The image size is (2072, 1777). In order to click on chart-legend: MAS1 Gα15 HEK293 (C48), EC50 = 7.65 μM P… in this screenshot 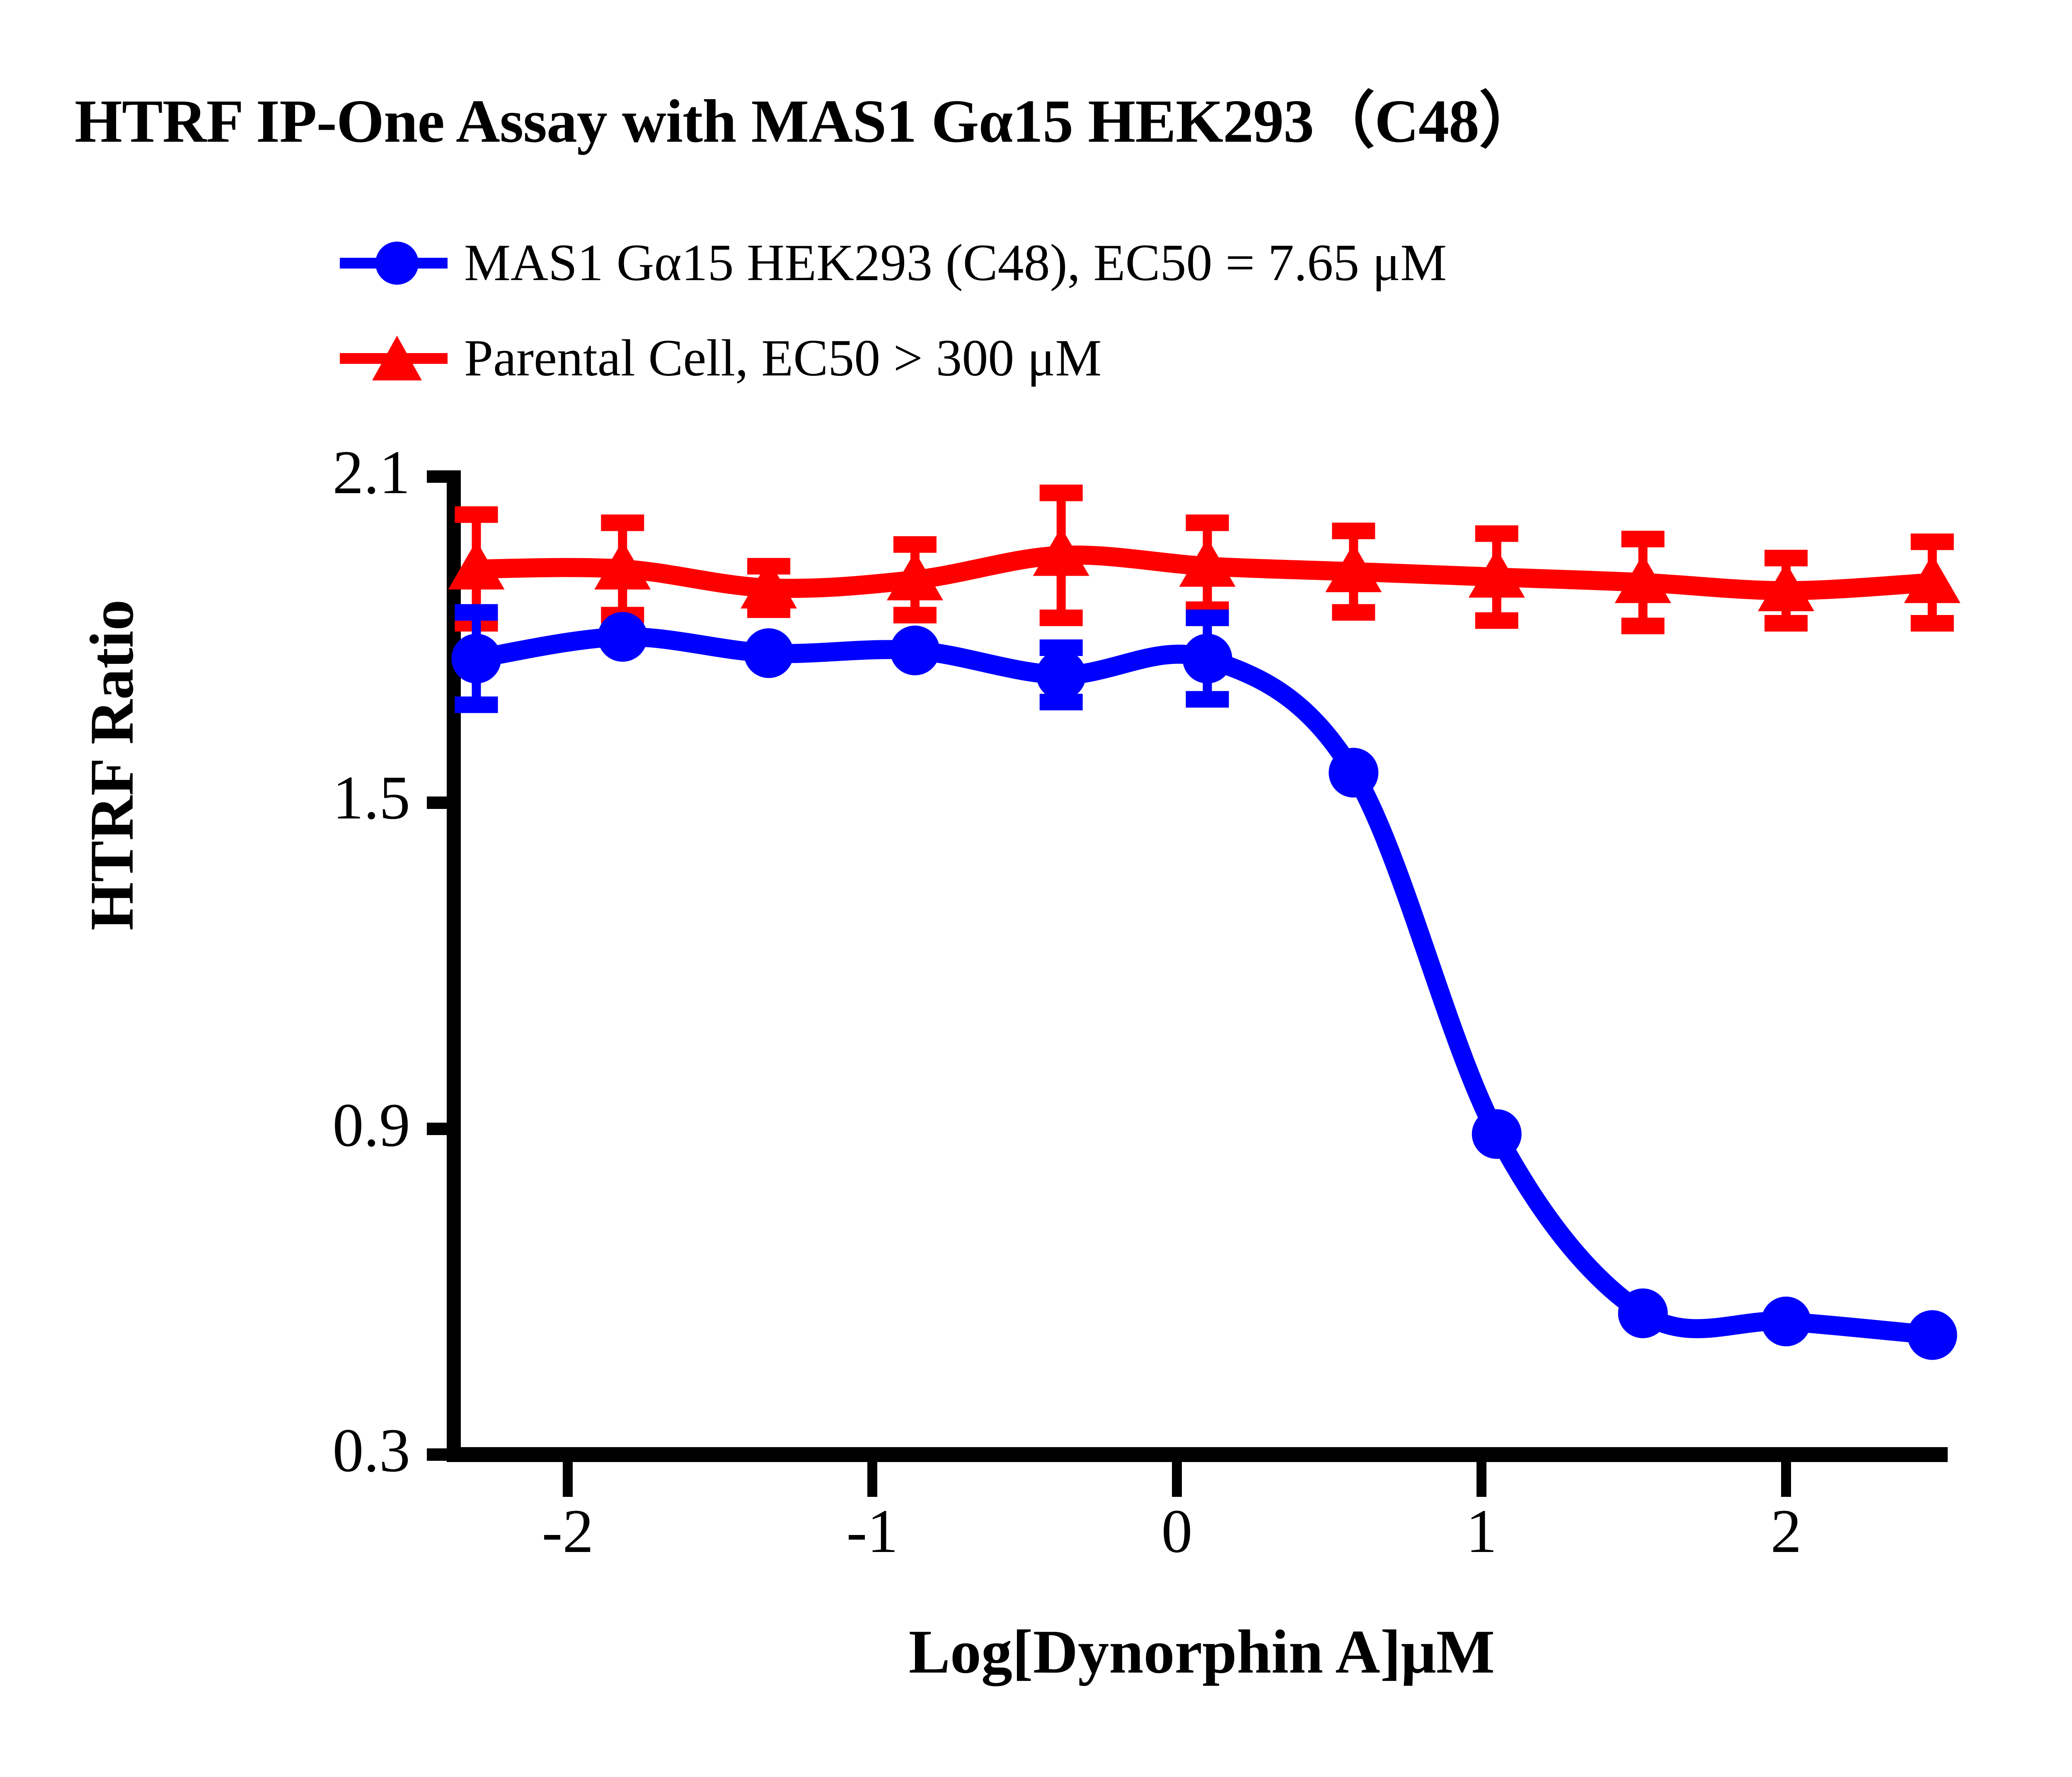, I will do `click(893, 310)`.